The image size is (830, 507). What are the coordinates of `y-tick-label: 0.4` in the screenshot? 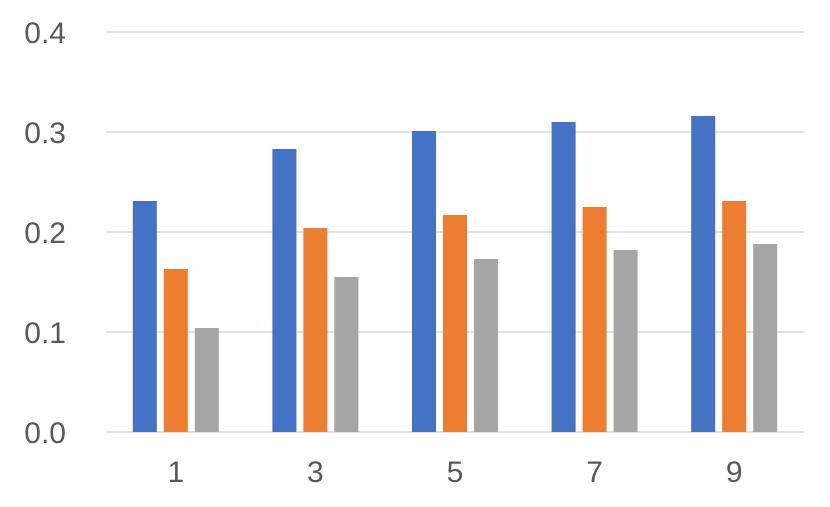 It's located at (45, 33).